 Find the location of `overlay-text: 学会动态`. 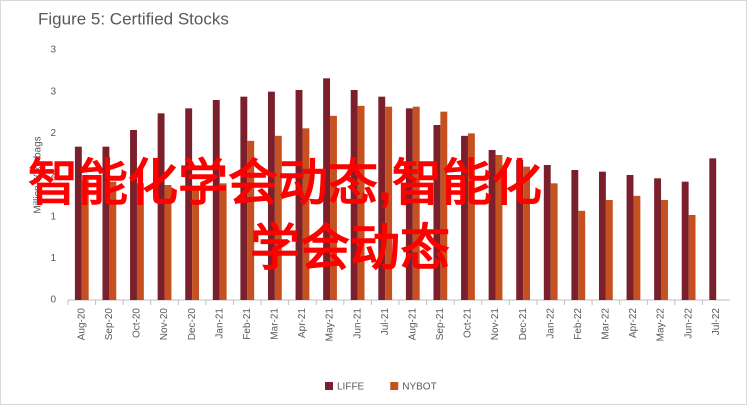

overlay-text: 学会动态 is located at coordinates (350, 248).